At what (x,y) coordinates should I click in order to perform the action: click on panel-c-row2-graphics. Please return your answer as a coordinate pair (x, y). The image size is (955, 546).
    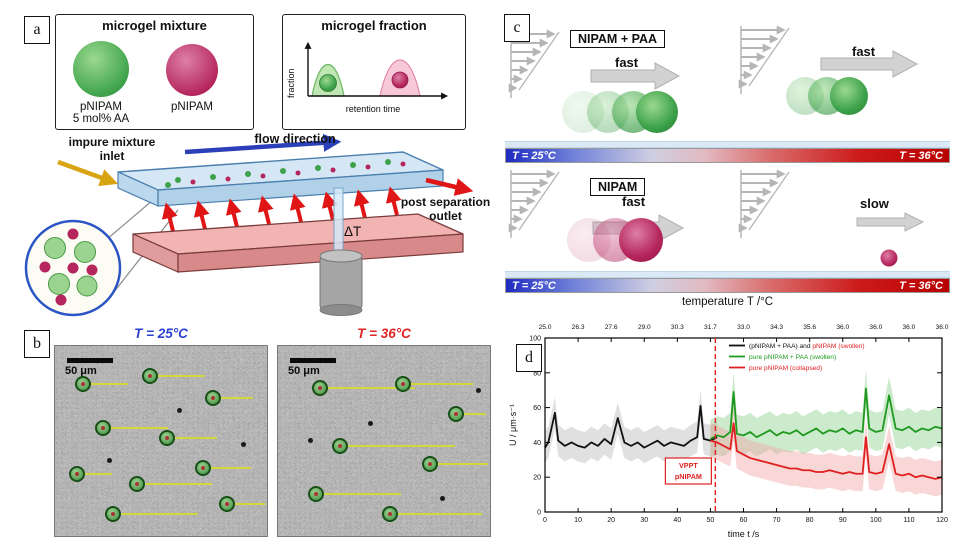
    Looking at the image, I should click on (715, 216).